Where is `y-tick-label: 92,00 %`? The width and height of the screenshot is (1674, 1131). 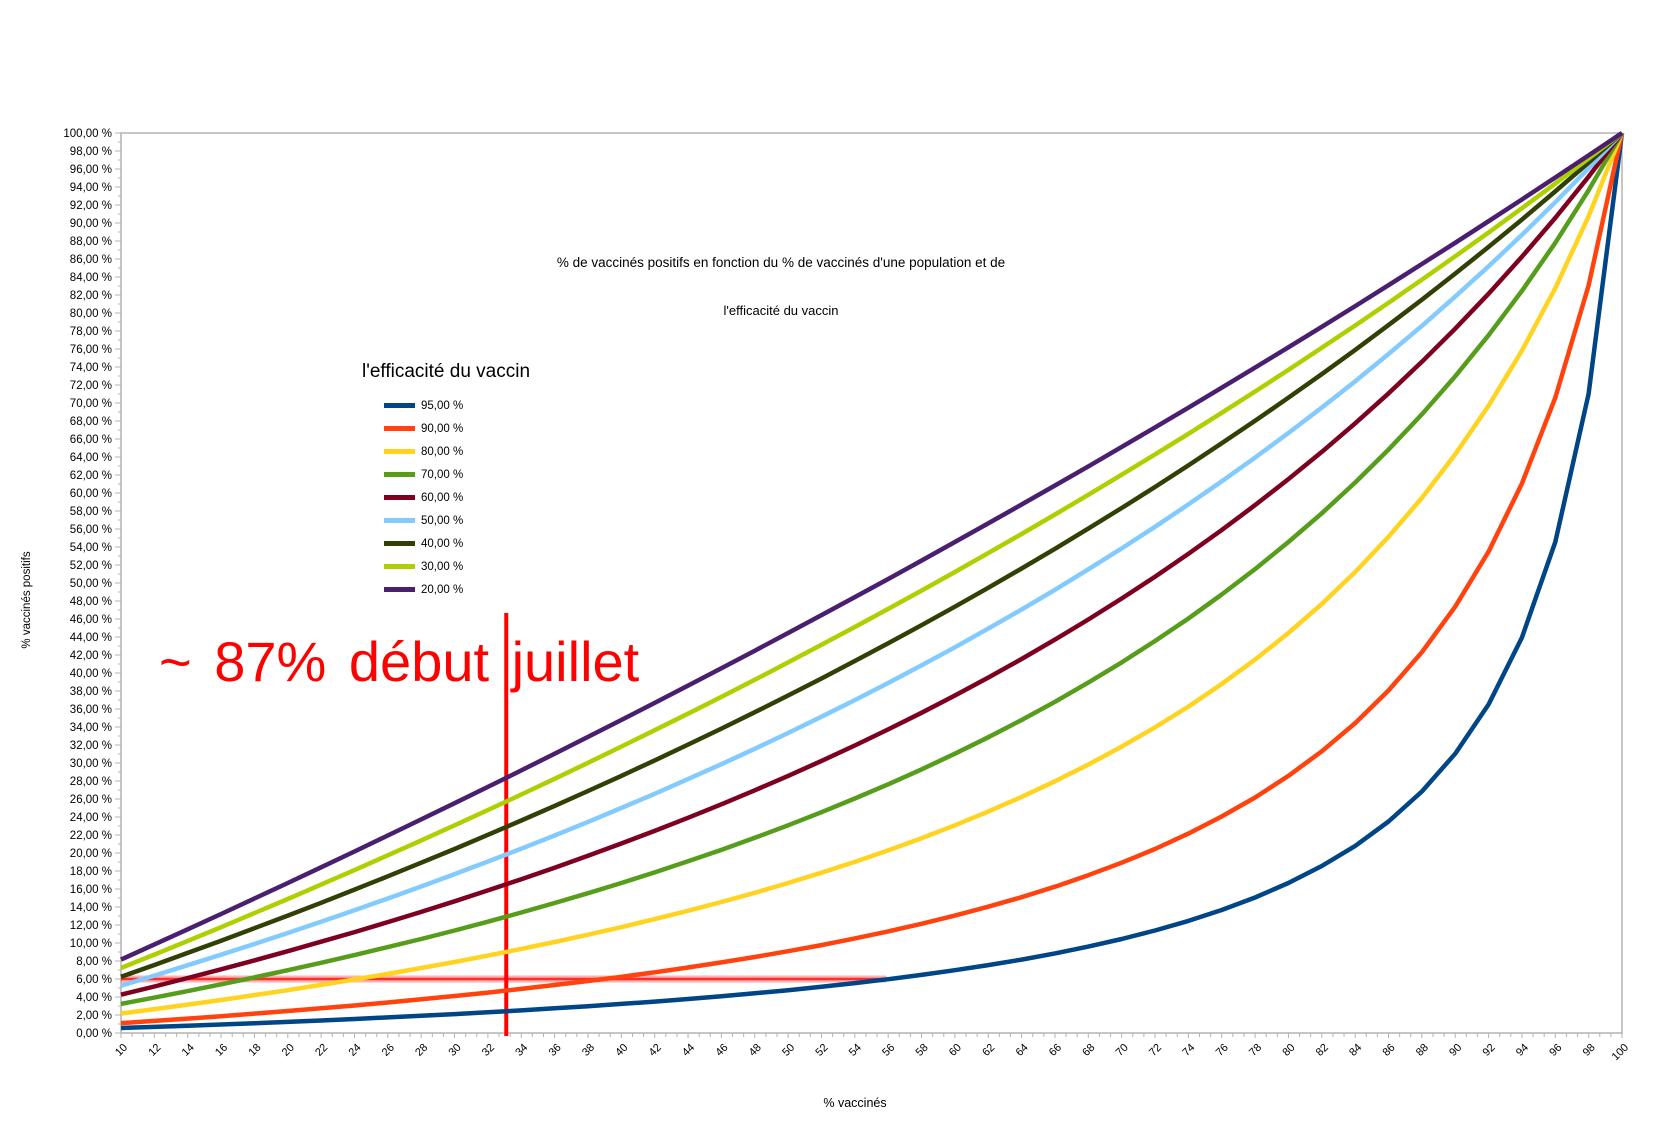 y-tick-label: 92,00 % is located at coordinates (91, 206).